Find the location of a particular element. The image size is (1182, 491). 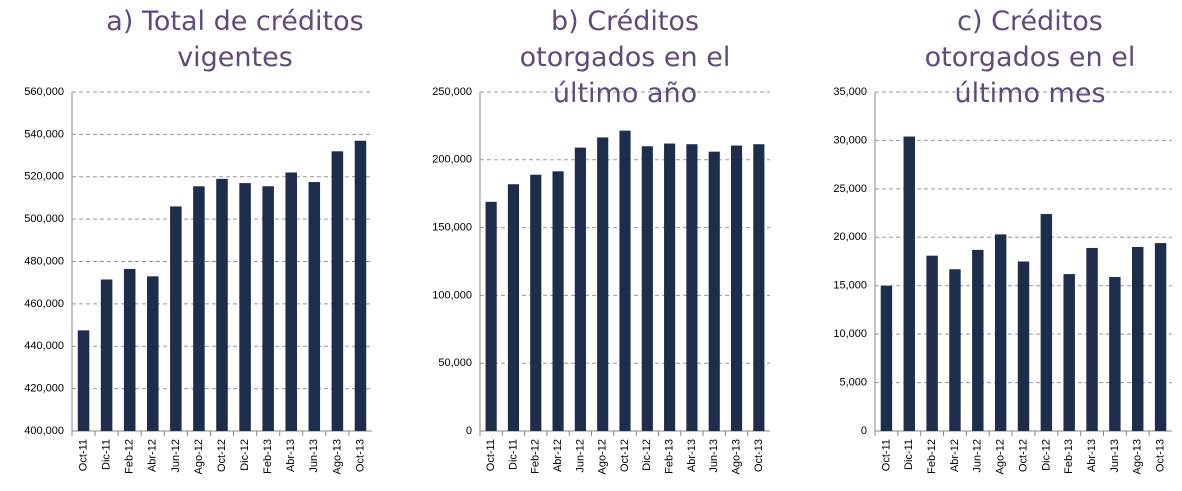

y-tick-label: 540,000 is located at coordinates (44, 134).